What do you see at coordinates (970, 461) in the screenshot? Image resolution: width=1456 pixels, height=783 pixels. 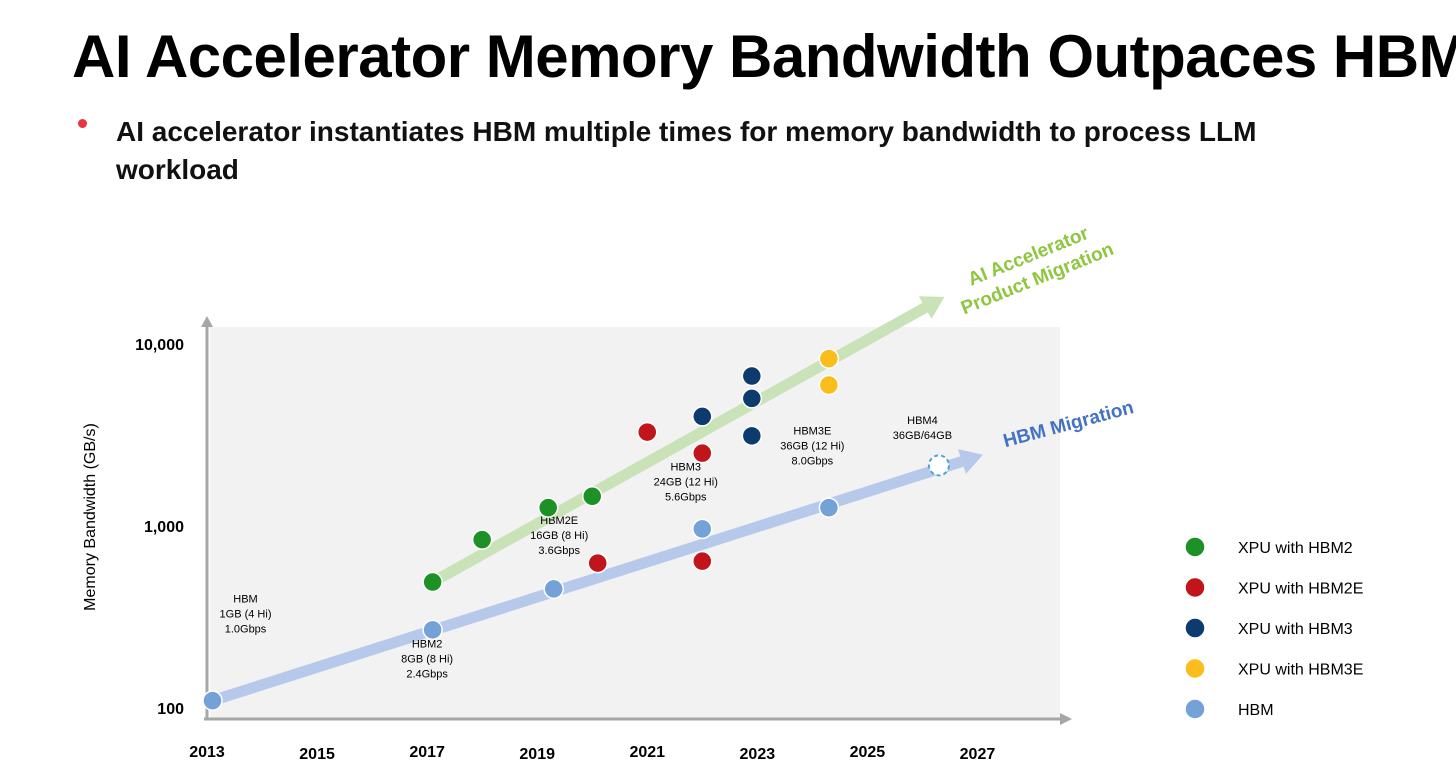 I see `hbm-migration-arrowhead` at bounding box center [970, 461].